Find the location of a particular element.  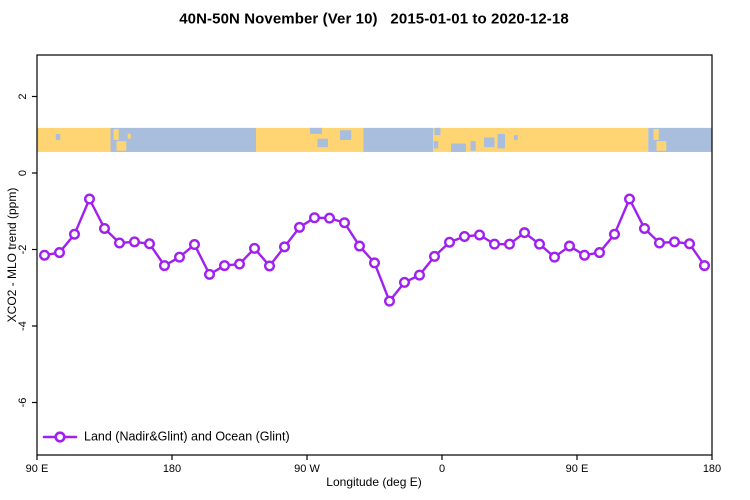

x-tick-label: 0 is located at coordinates (442, 469).